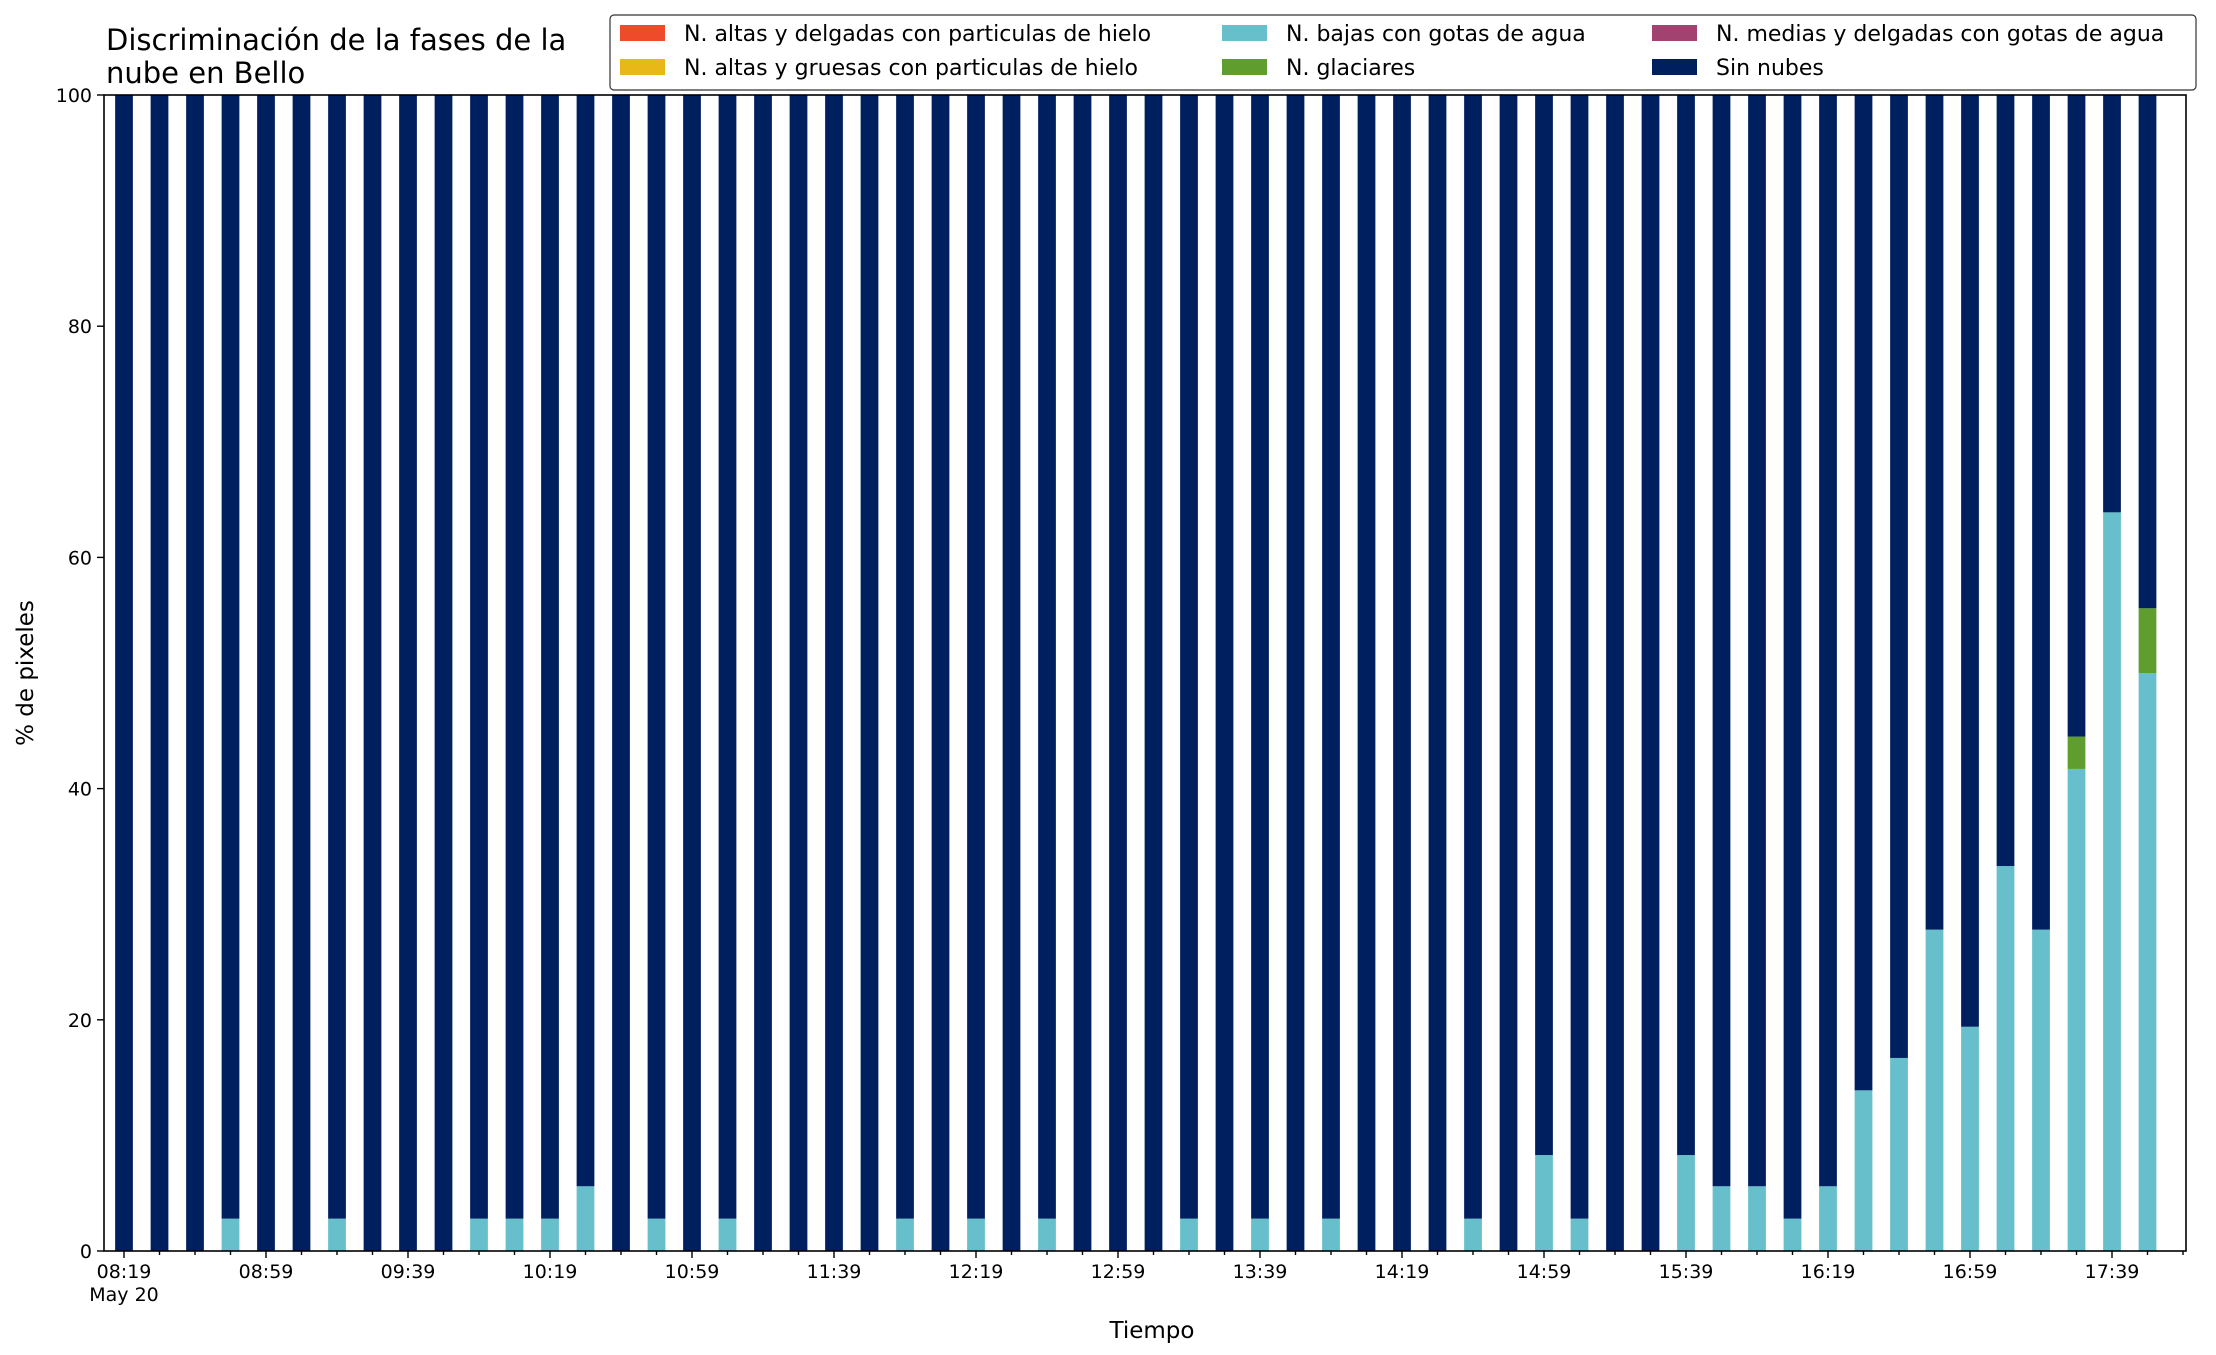  Describe the element at coordinates (80, 674) in the screenshot. I see `y-axis: 0 20 40 60 80 100` at that location.